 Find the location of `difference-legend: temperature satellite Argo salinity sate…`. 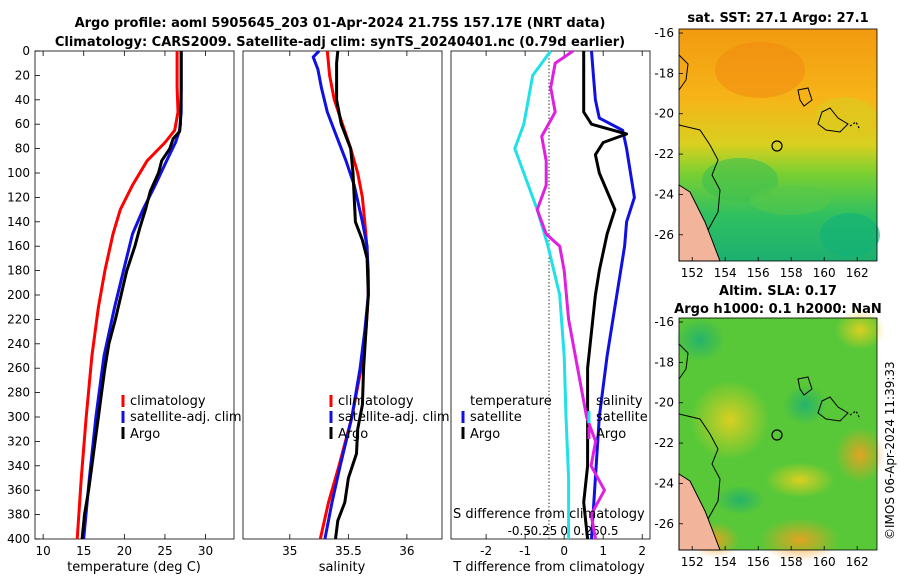

difference-legend: temperature satellite Argo salinity sate… is located at coordinates (554, 418).